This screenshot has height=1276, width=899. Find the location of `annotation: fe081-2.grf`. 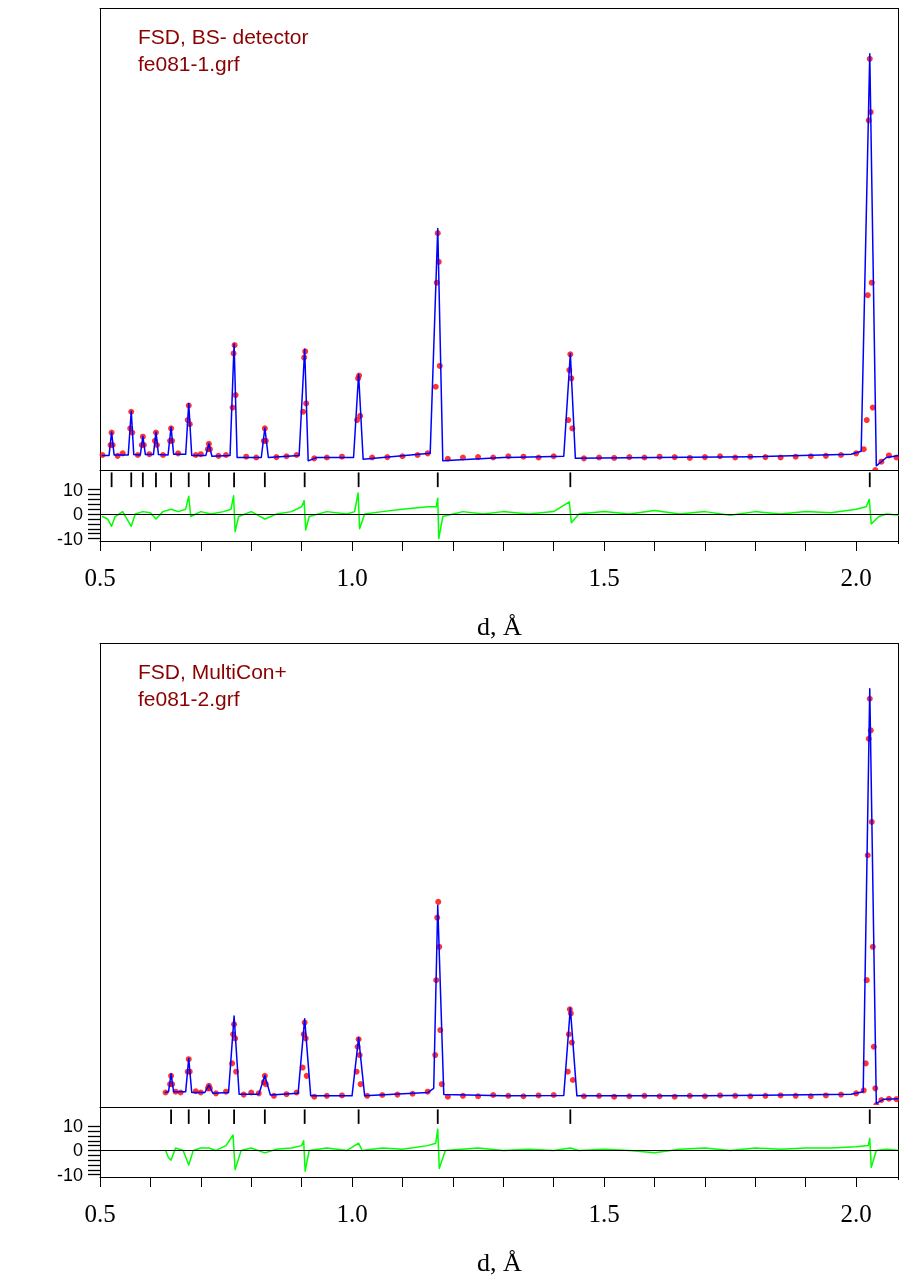

annotation: fe081-2.grf is located at coordinates (189, 698).